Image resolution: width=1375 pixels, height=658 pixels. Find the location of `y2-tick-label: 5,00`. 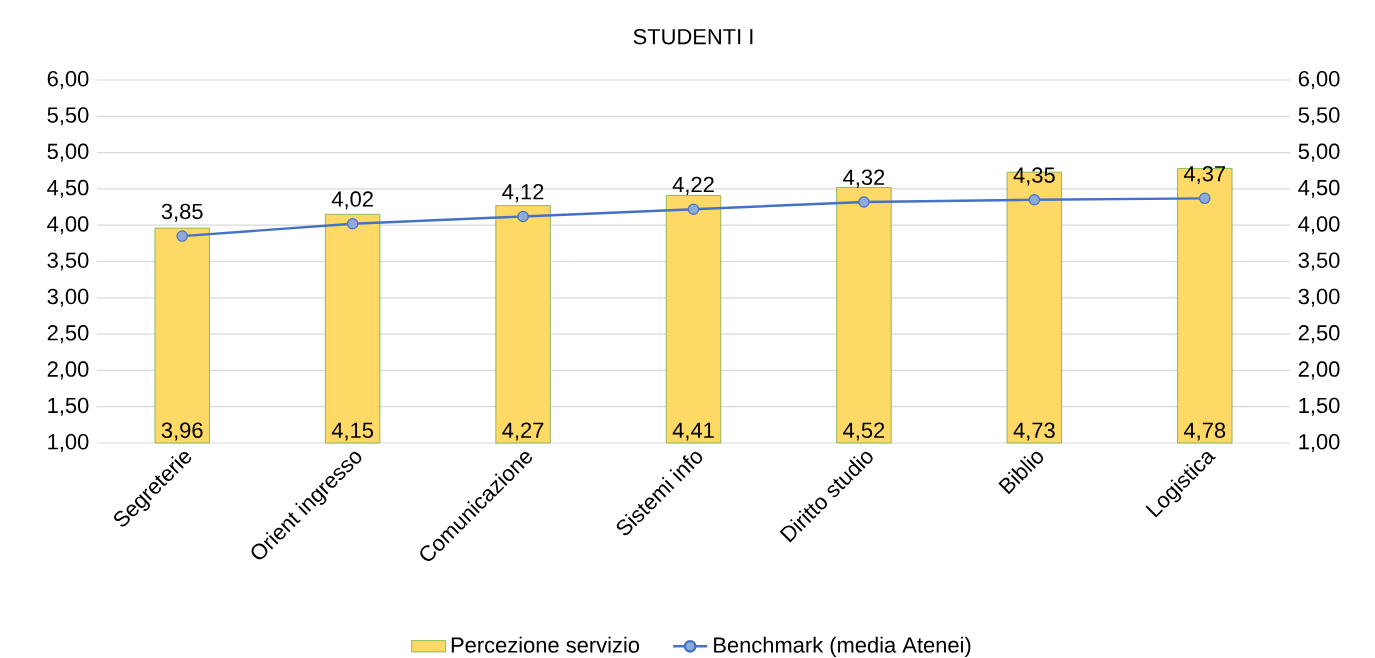

y2-tick-label: 5,00 is located at coordinates (1319, 152).